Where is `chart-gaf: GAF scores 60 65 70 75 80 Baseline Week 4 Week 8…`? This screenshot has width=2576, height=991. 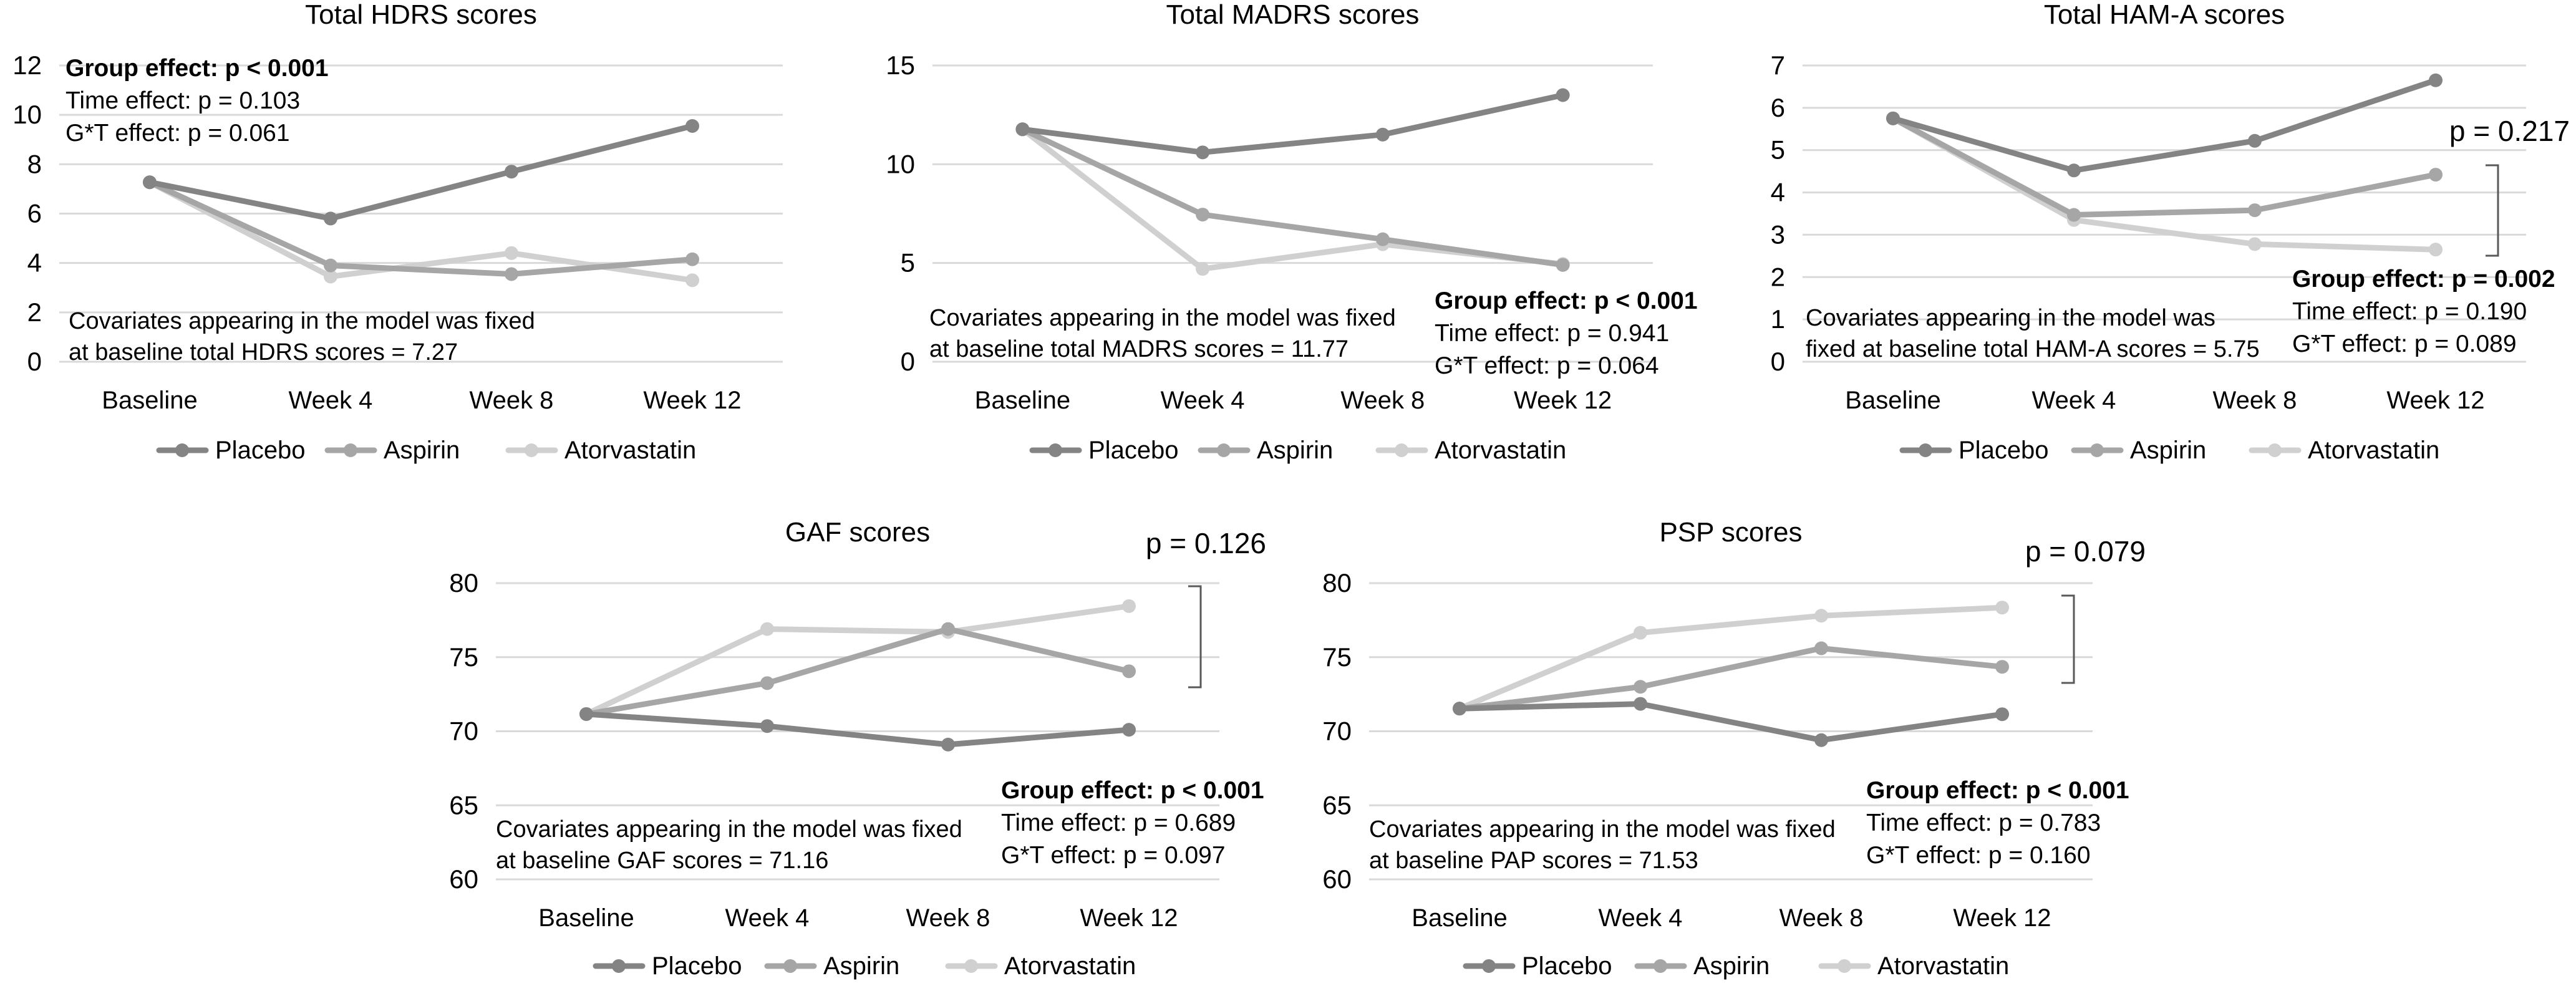
chart-gaf: GAF scores 60 65 70 75 80 Baseline Week 4 Week 8… is located at coordinates (857, 748).